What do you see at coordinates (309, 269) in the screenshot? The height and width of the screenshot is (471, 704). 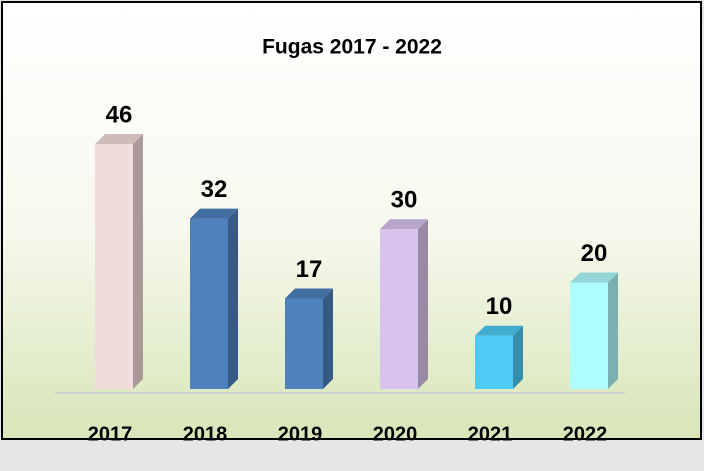 I see `value-label: 17` at bounding box center [309, 269].